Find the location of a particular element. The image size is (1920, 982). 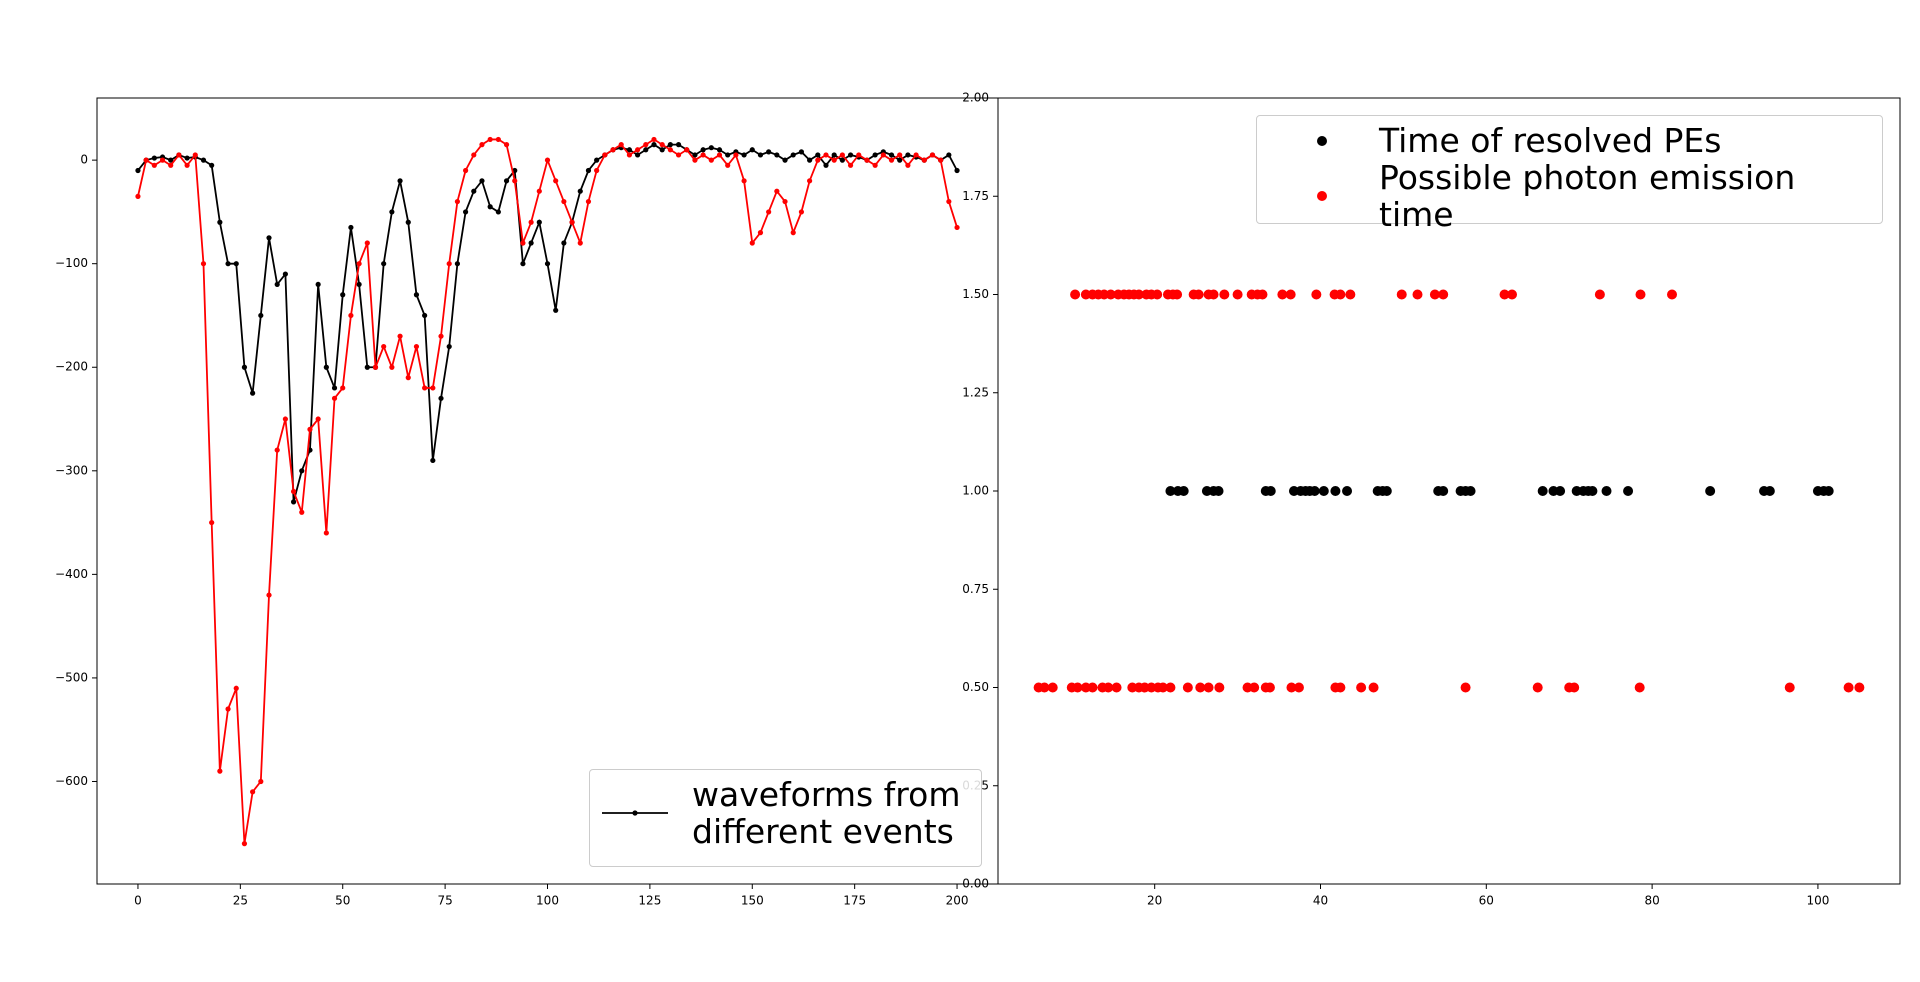

legend-label: waveforms from different events is located at coordinates (826, 813).